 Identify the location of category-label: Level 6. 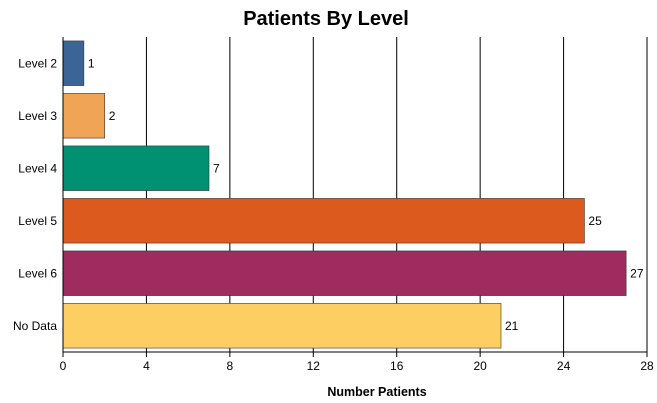
(37, 273).